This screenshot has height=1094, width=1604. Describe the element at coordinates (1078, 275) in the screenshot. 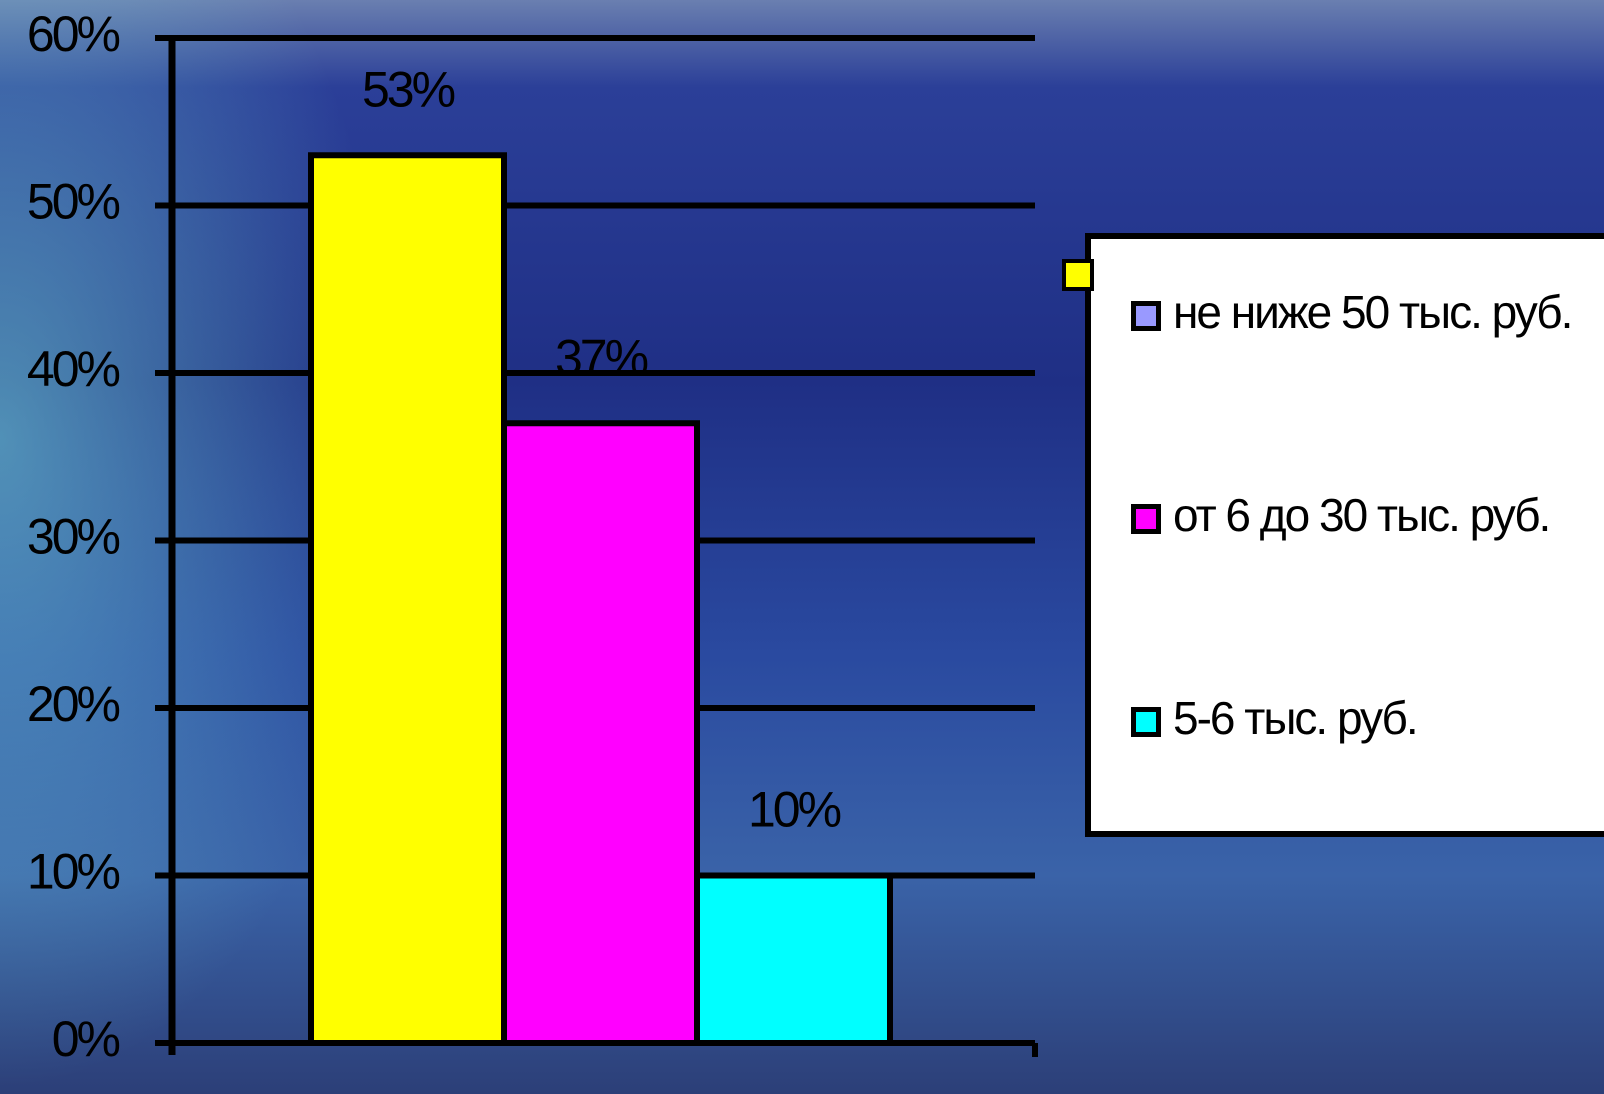

I see `selection-handle` at that location.